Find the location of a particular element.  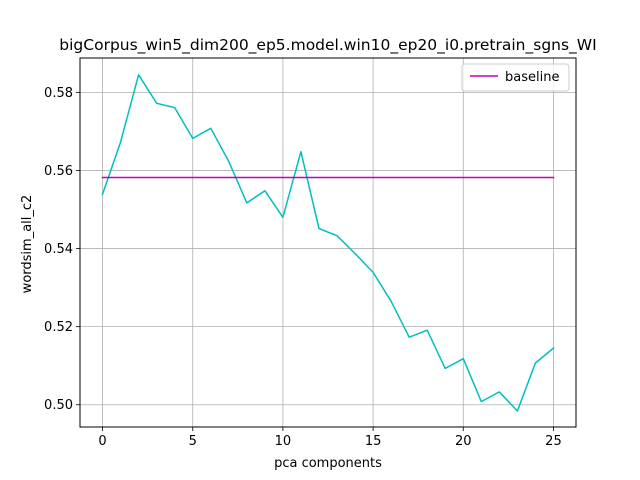

legend-box is located at coordinates (515, 77).